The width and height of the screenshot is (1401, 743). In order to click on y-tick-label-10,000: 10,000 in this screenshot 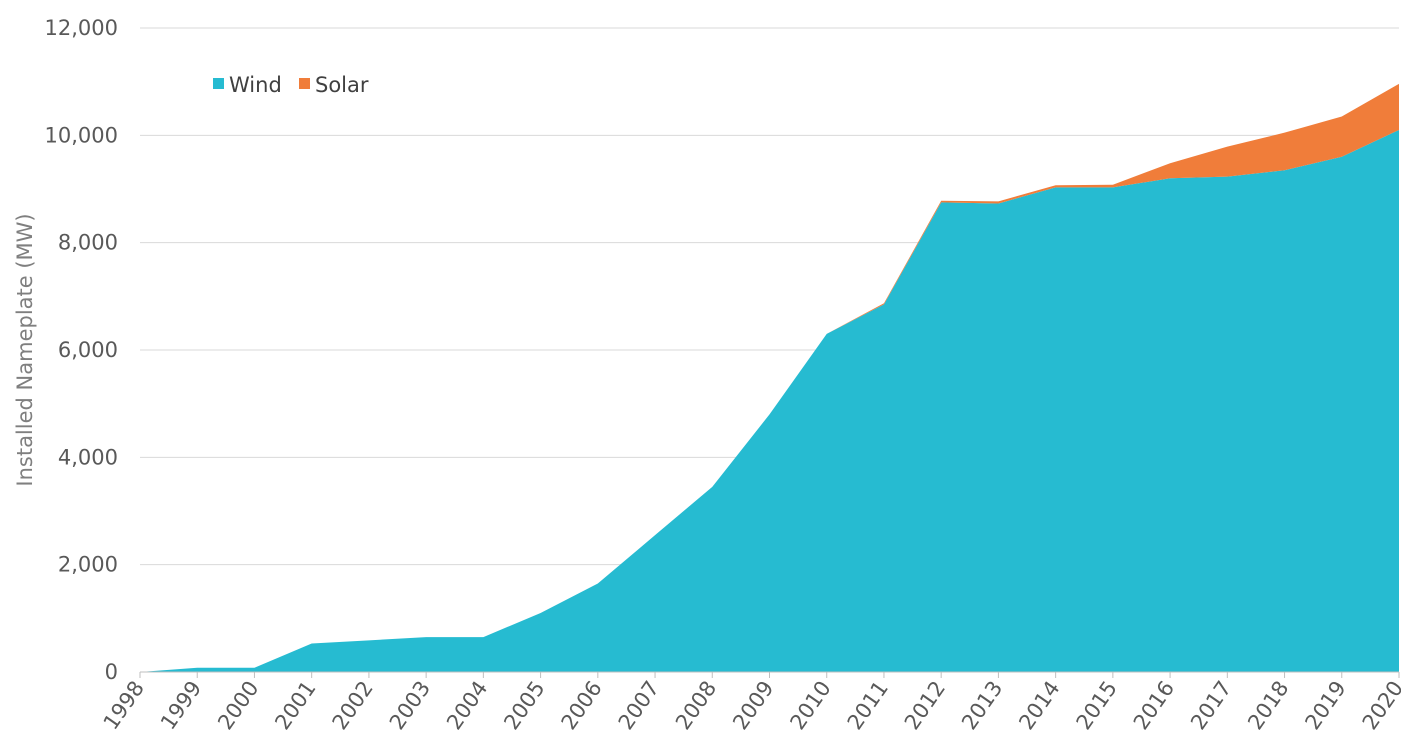, I will do `click(81, 135)`.